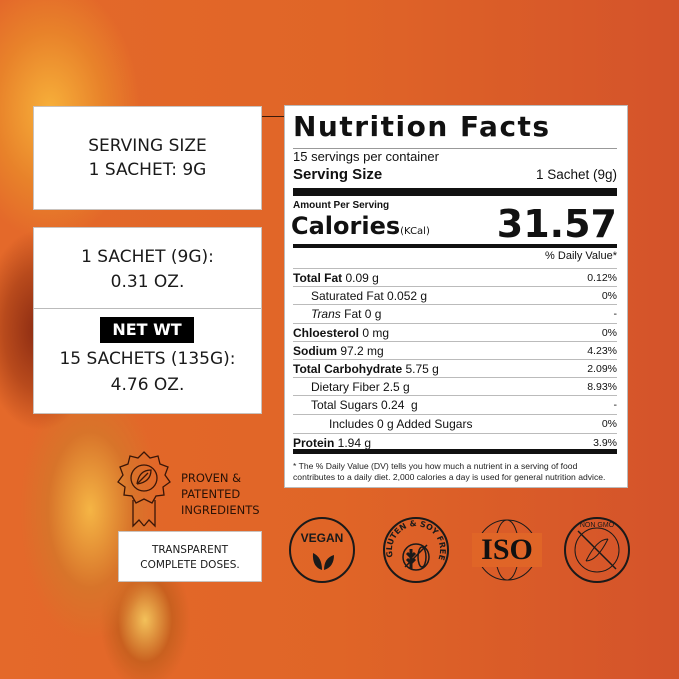  I want to click on daily-value-header: % Daily Value*, so click(581, 256).